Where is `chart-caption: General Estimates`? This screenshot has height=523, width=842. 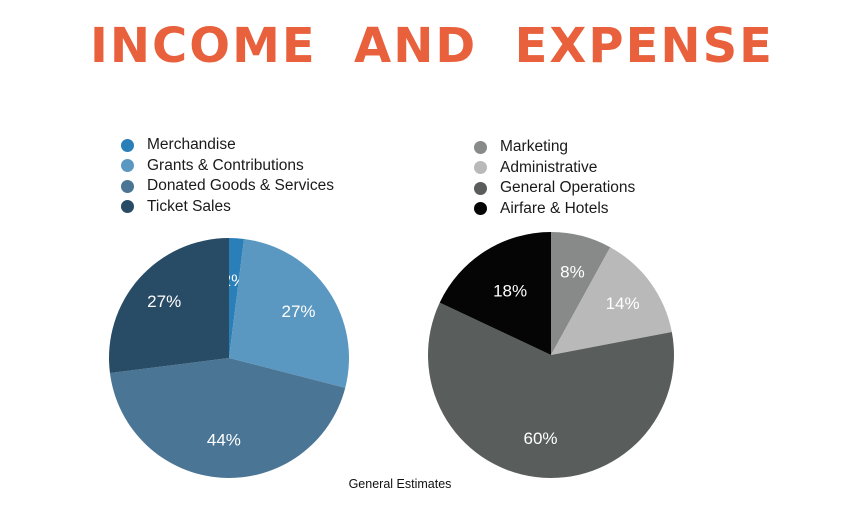
chart-caption: General Estimates is located at coordinates (400, 484).